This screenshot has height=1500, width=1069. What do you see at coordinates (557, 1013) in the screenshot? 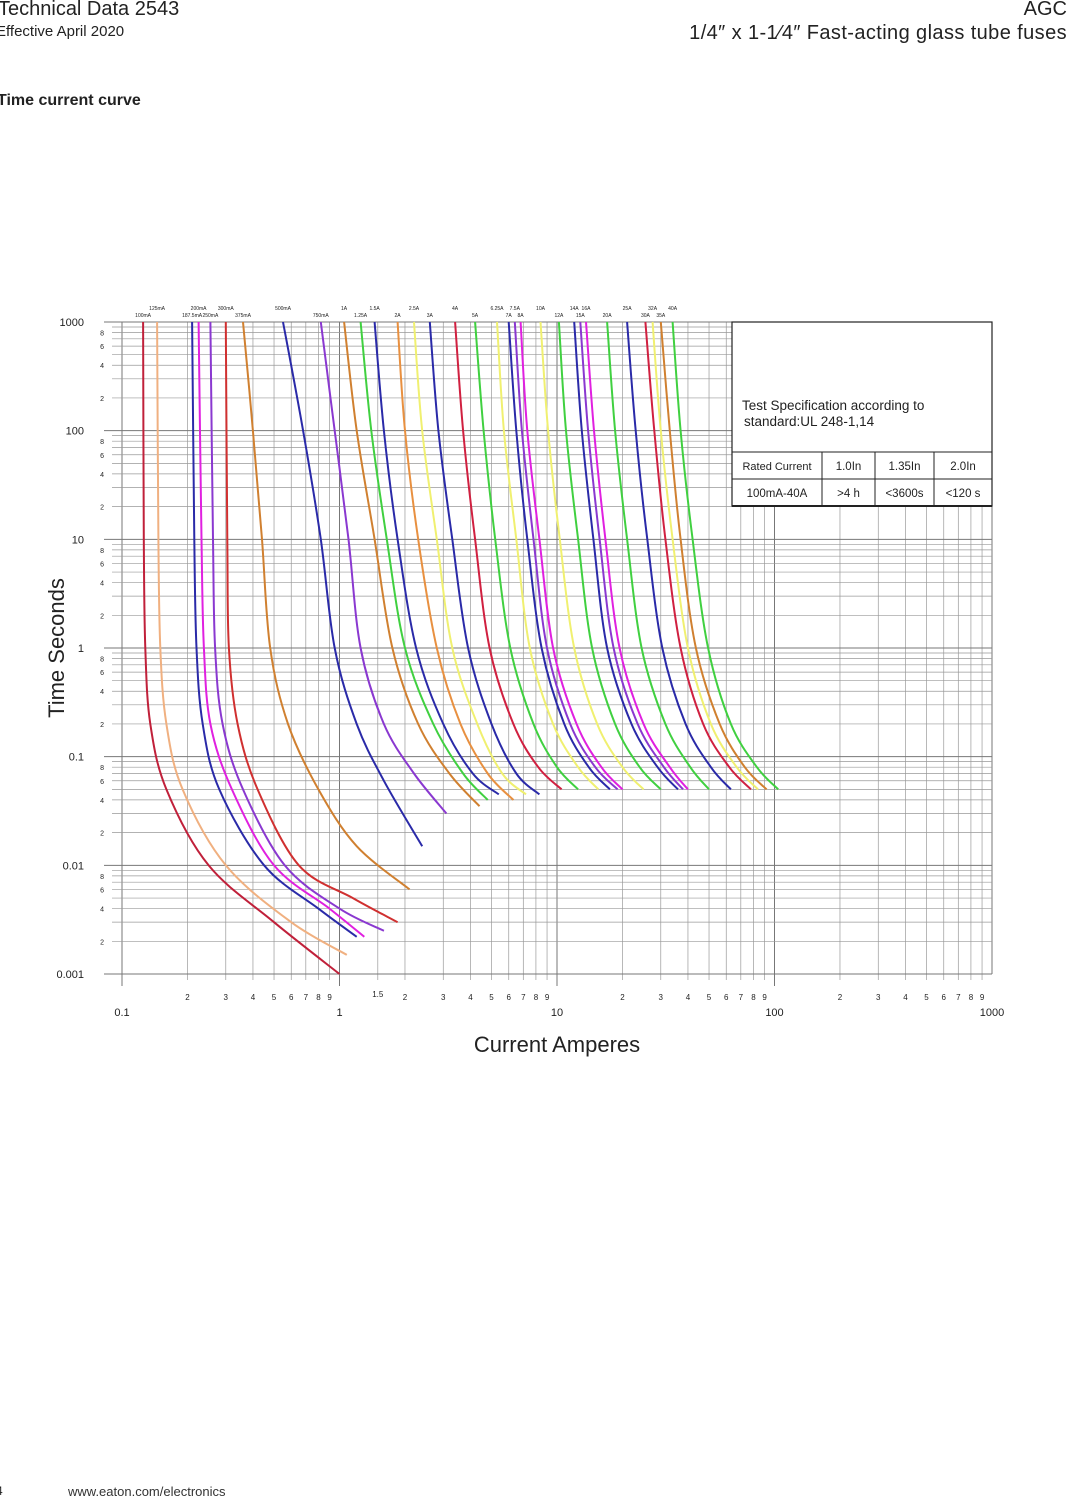
I see `x-tick-label: 10` at bounding box center [557, 1013].